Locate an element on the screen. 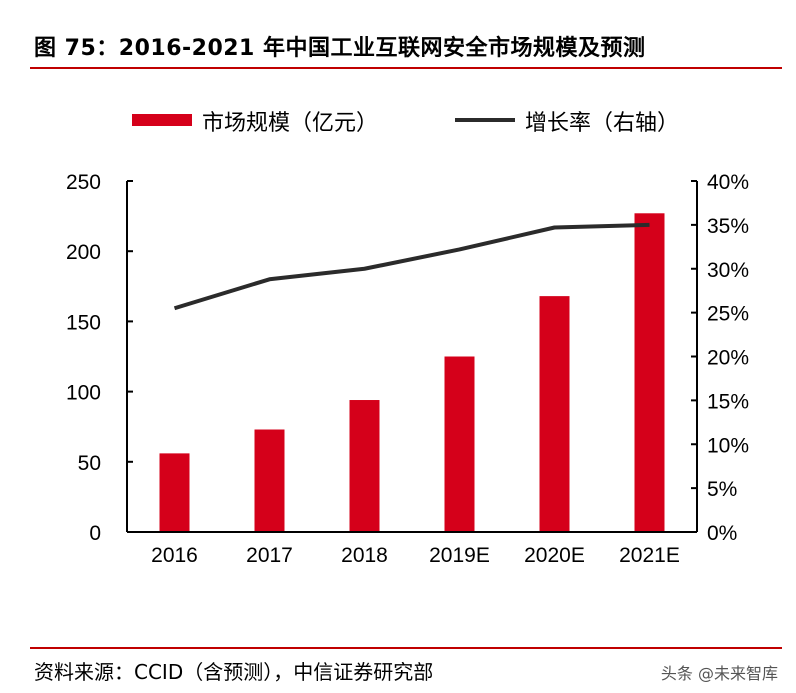  x-tick-label: 2018 is located at coordinates (364, 555).